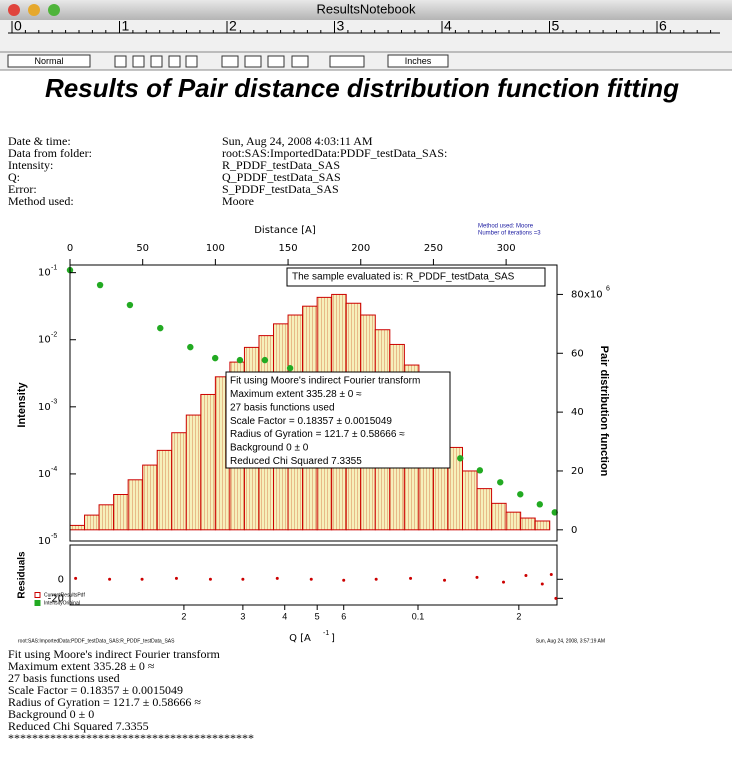  What do you see at coordinates (313, 575) in the screenshot?
I see `residual-frame` at bounding box center [313, 575].